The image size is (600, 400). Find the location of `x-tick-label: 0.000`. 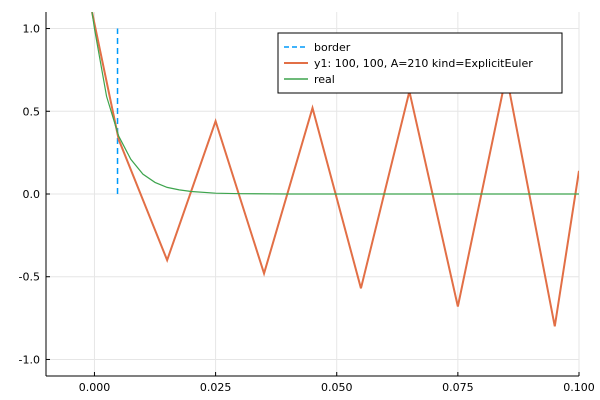

x-tick-label: 0.000 is located at coordinates (95, 387).